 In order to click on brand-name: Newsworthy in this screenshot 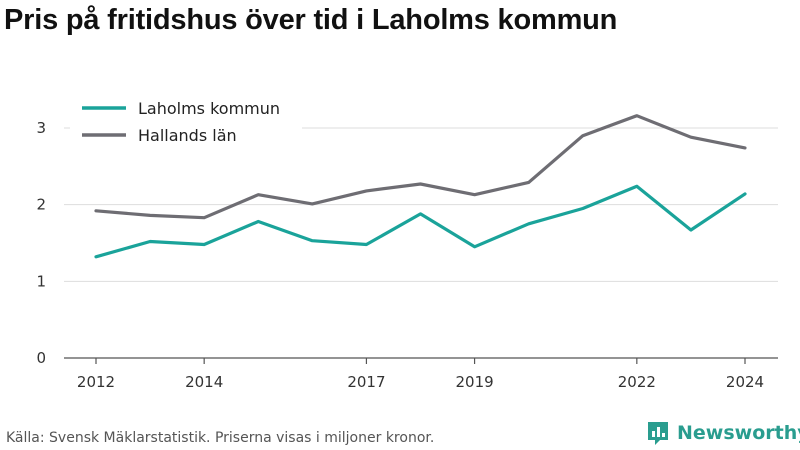, I will do `click(738, 433)`.